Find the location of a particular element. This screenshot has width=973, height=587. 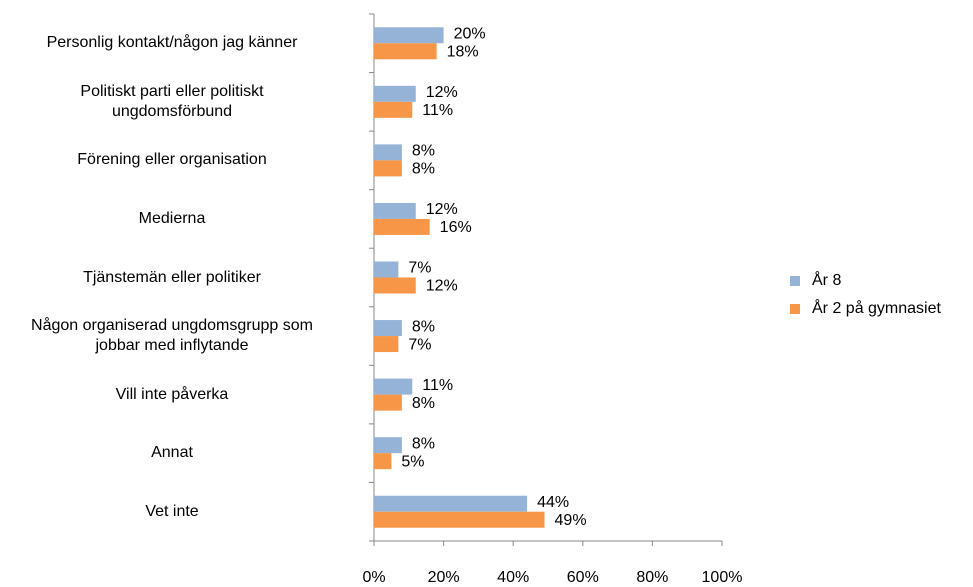

category-label: Förening eller organisation is located at coordinates (172, 160).